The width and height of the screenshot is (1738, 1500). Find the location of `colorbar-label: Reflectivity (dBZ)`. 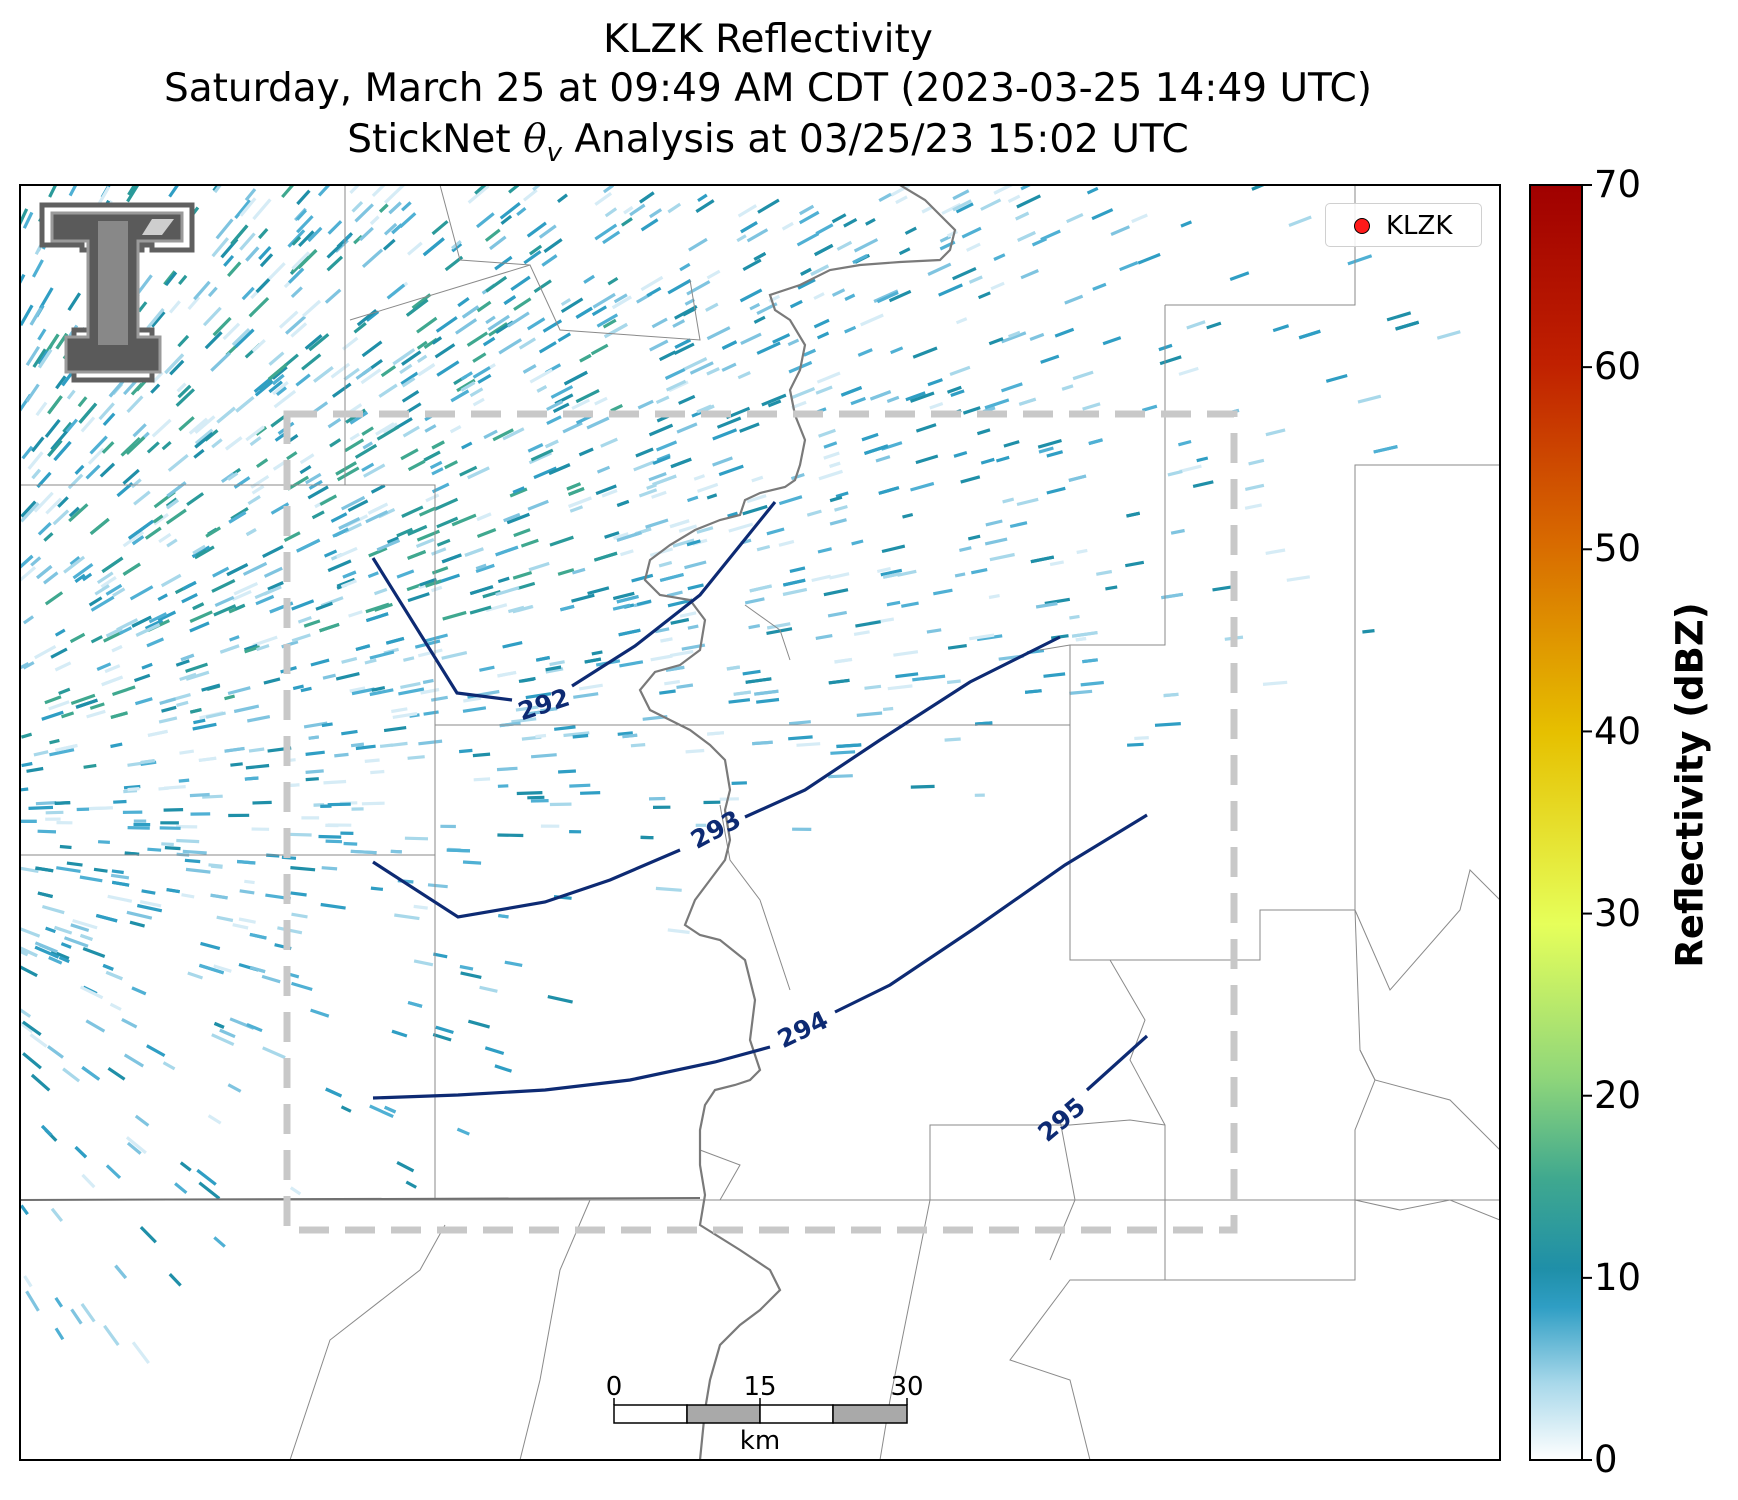

colorbar-label: Reflectivity (dBZ) is located at coordinates (1690, 785).